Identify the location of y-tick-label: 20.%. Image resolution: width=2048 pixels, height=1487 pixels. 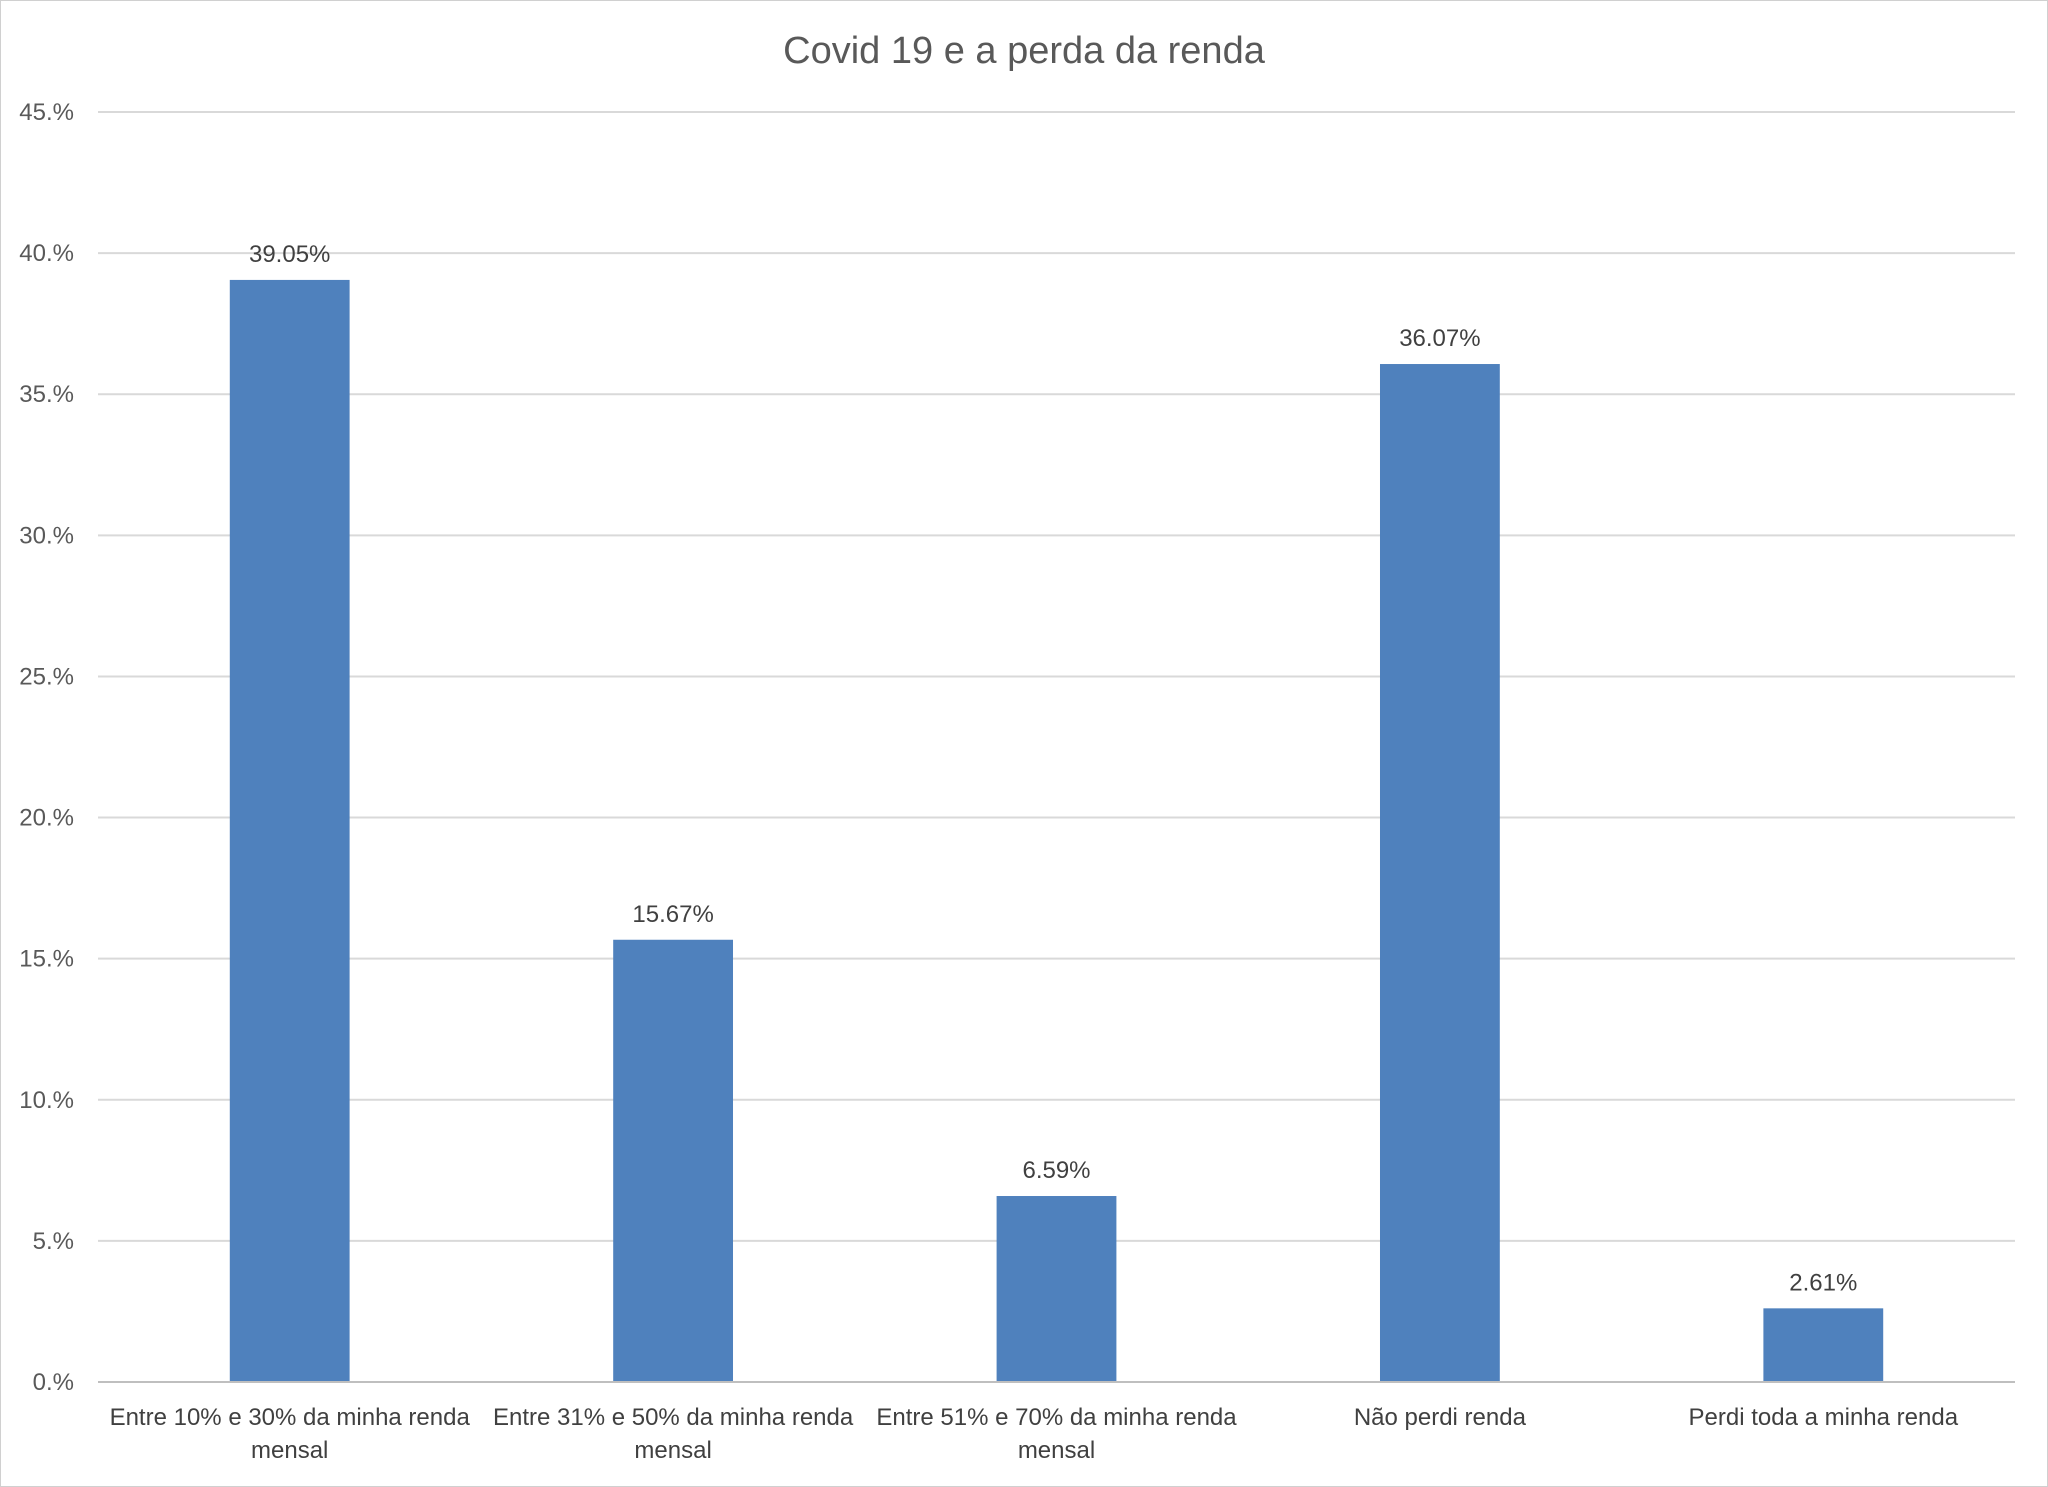
(46, 818).